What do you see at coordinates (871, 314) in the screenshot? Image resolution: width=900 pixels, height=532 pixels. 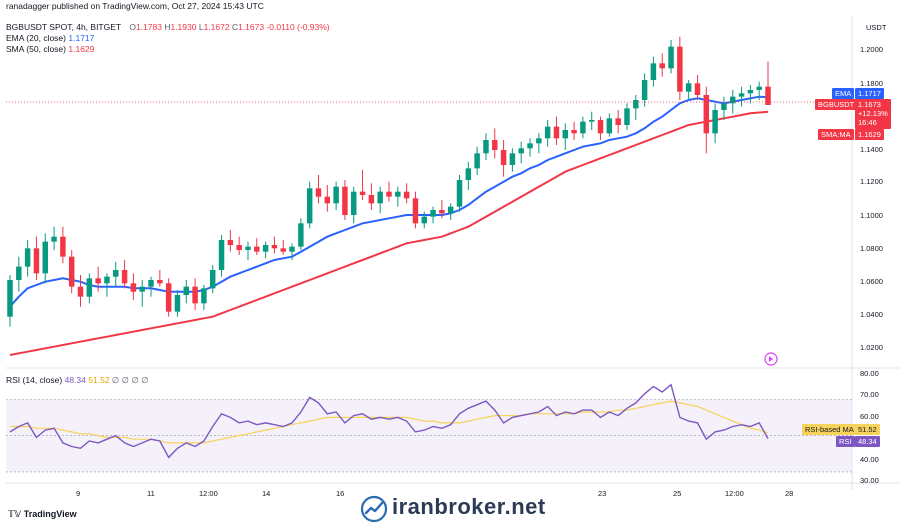 I see `price-tick: 1.0400` at bounding box center [871, 314].